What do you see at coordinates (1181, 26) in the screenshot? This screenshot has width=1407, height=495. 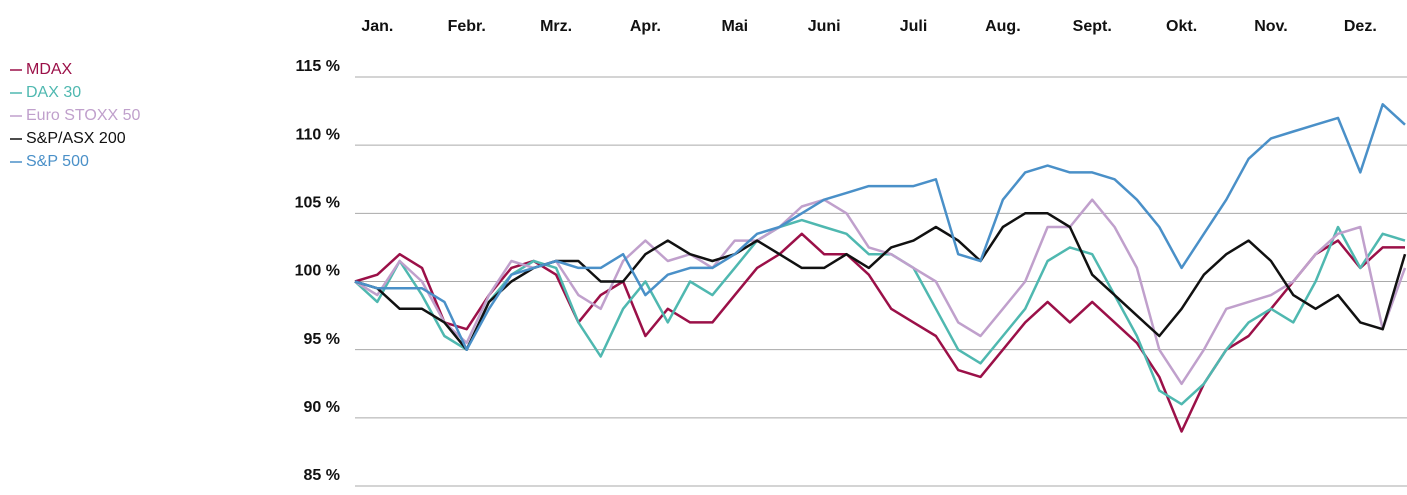 I see `month-label: Okt.` at bounding box center [1181, 26].